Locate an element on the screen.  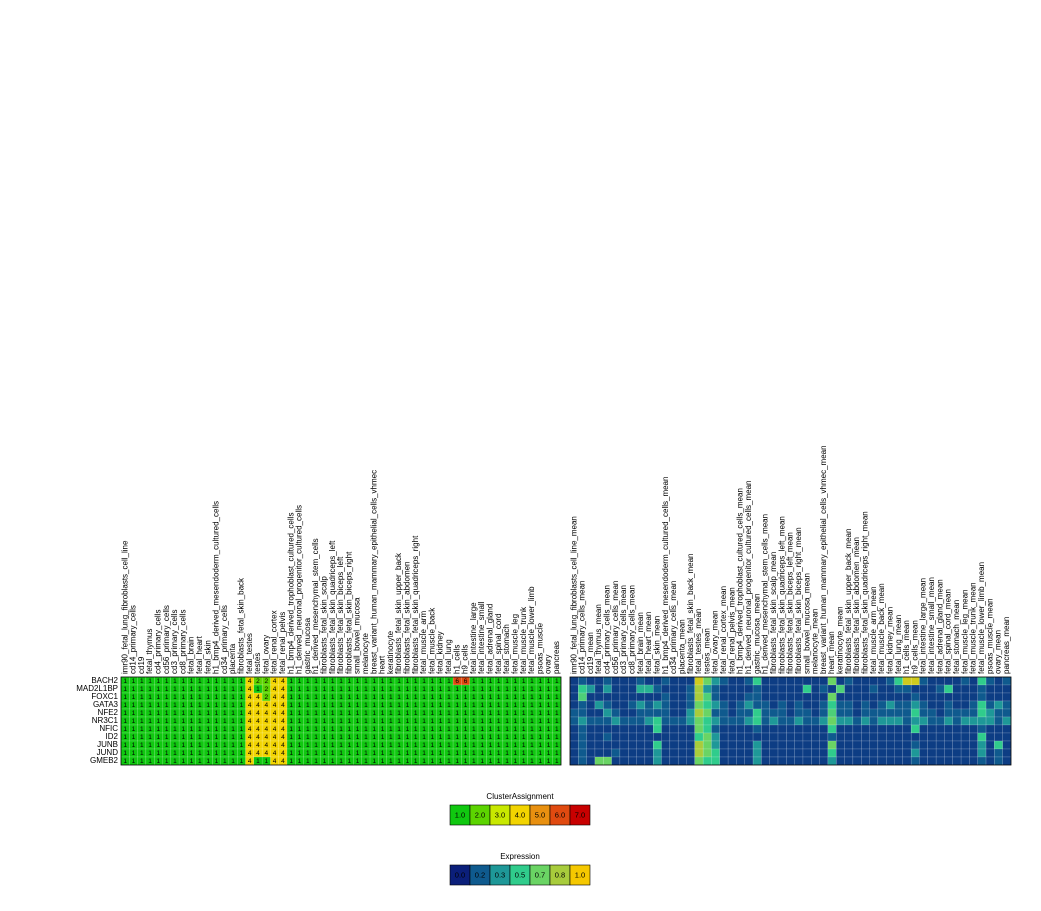
column-label: fetal_lung_mean is located at coordinates (898, 644).